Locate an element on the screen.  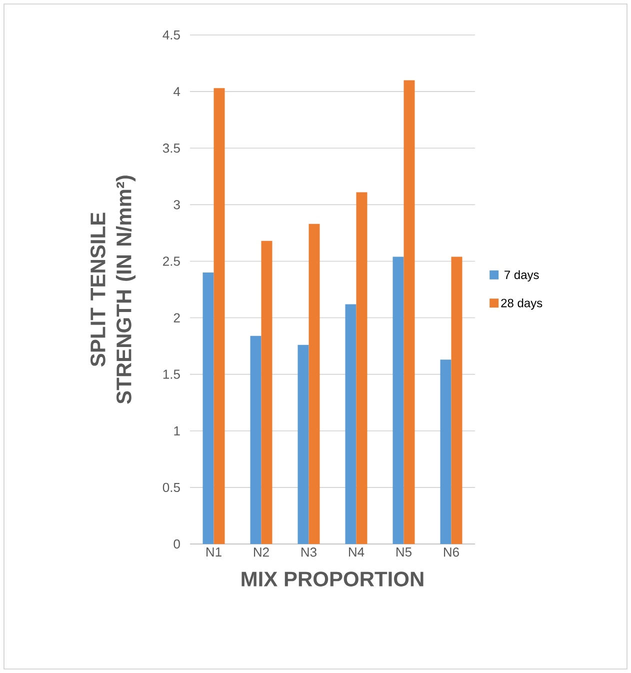
y-tick-label: 4.5 is located at coordinates (171, 35).